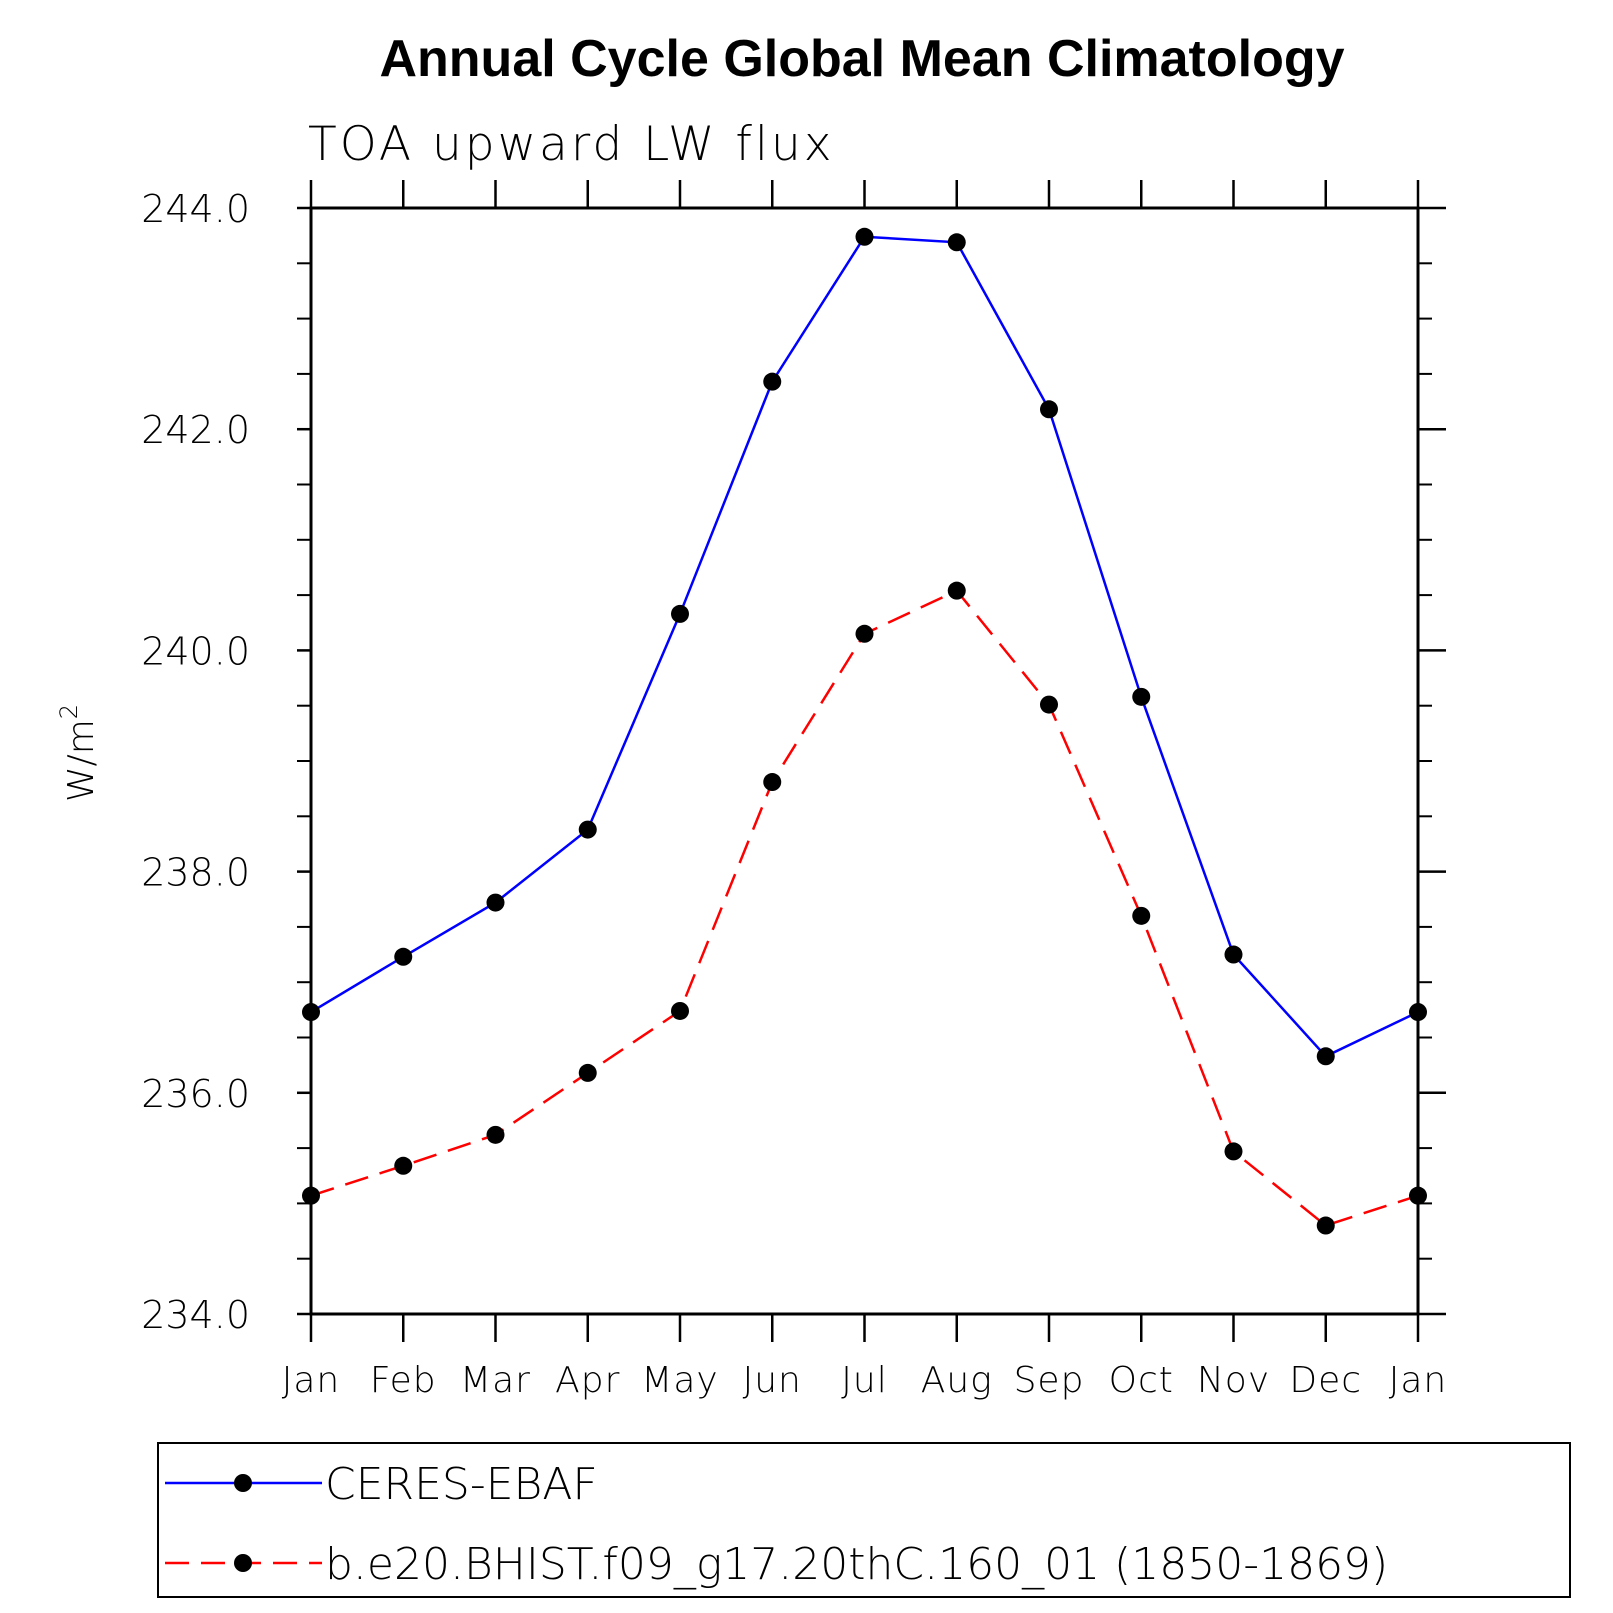 The image size is (1613, 1613). I want to click on x-tick-label: Mar, so click(495, 1380).